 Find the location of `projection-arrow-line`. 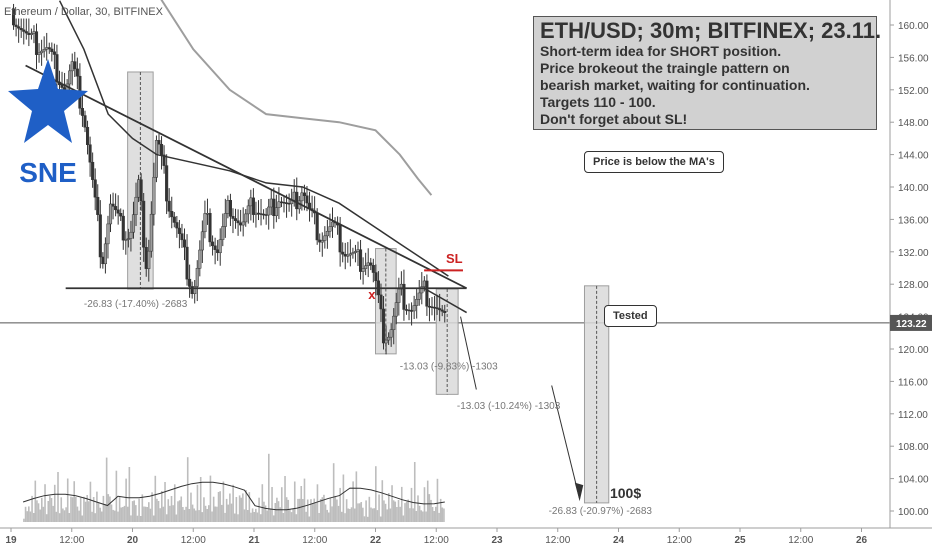

projection-arrow-line is located at coordinates (468, 353).